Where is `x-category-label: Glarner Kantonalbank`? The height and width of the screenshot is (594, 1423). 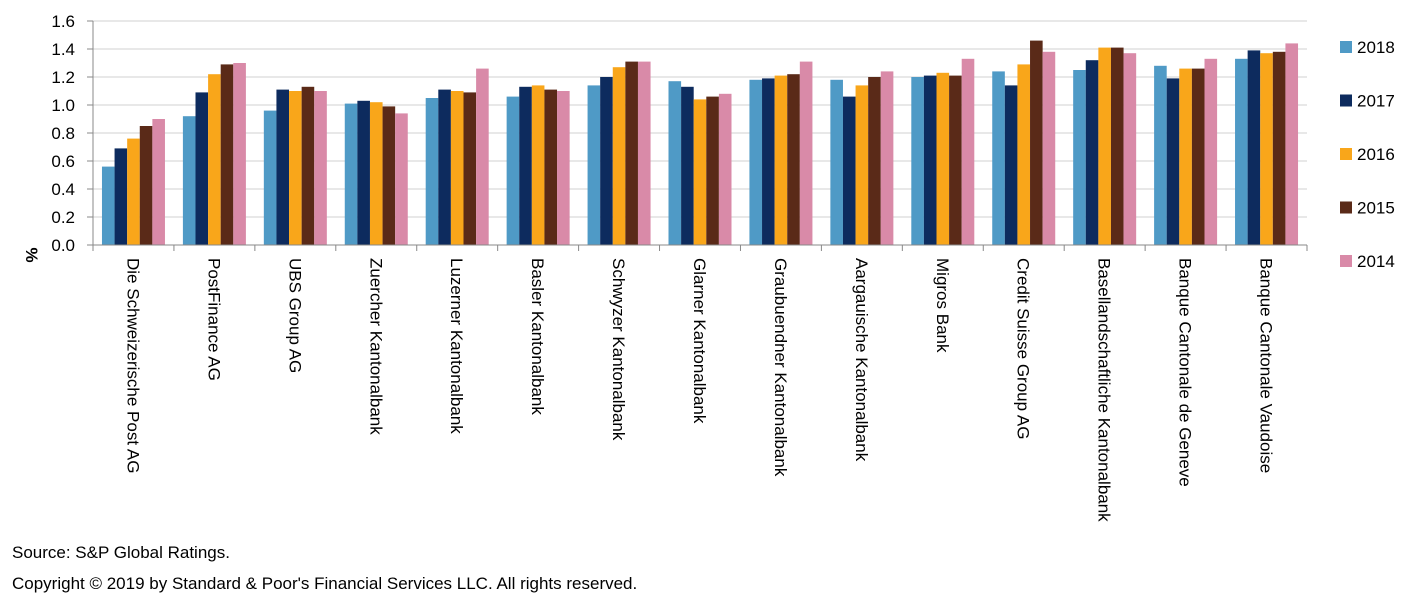 x-category-label: Glarner Kantonalbank is located at coordinates (699, 341).